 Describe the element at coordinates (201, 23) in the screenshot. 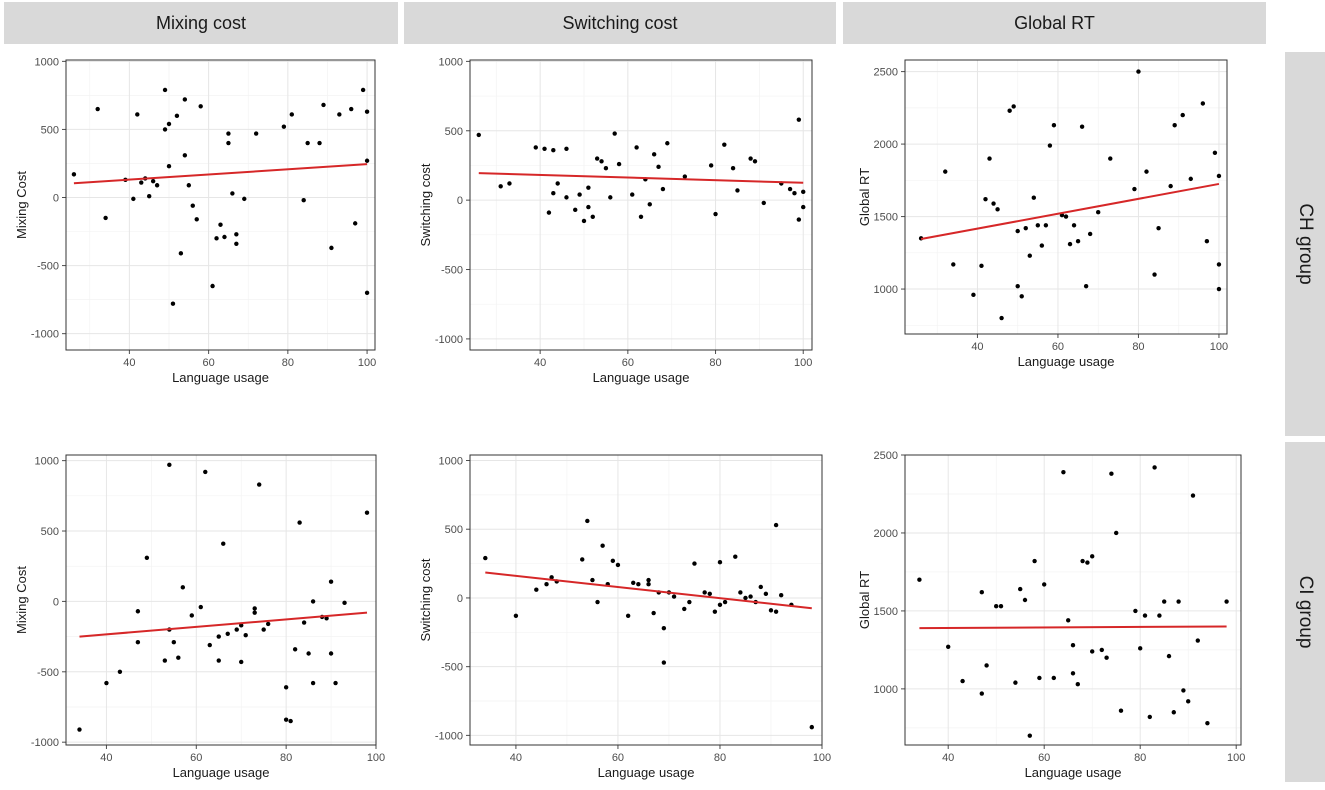

I see `col-header-mixing-cost: Mixing cost` at that location.